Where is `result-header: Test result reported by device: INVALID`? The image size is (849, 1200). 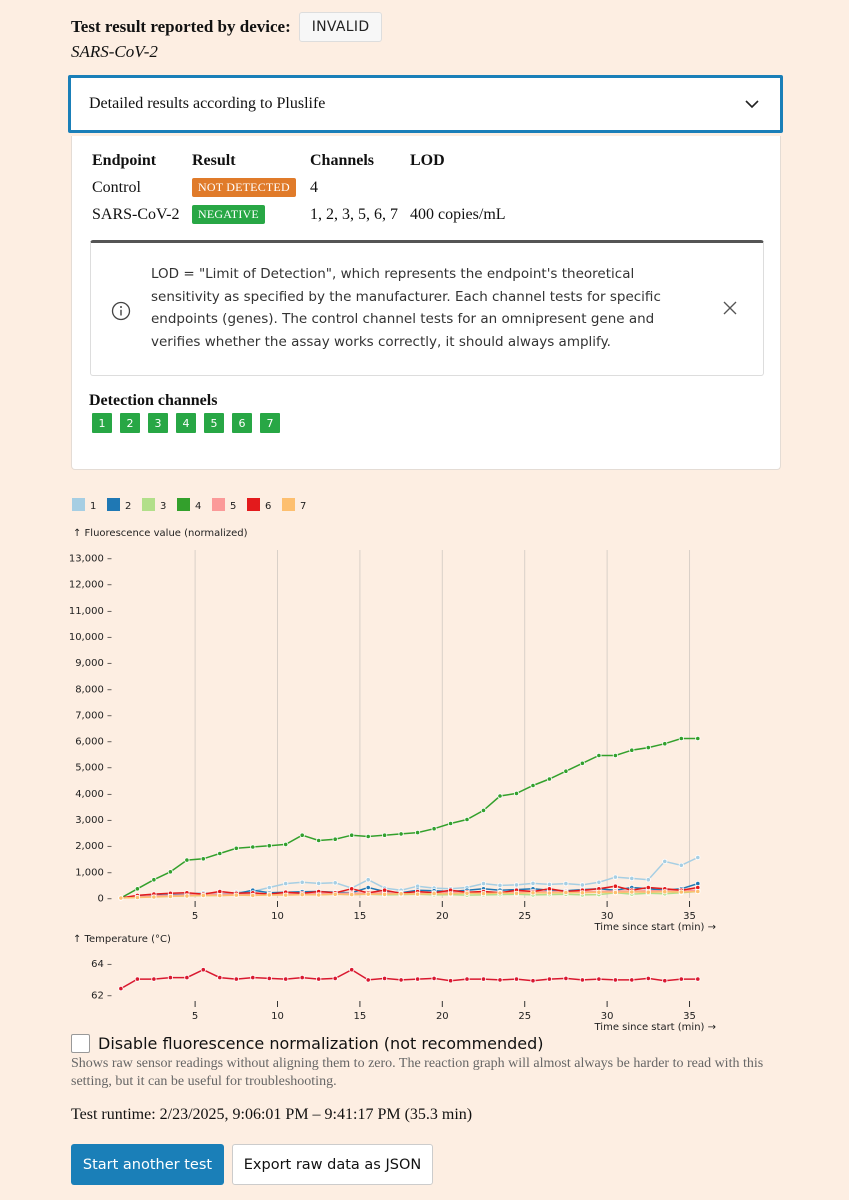 result-header: Test result reported by device: INVALID is located at coordinates (227, 27).